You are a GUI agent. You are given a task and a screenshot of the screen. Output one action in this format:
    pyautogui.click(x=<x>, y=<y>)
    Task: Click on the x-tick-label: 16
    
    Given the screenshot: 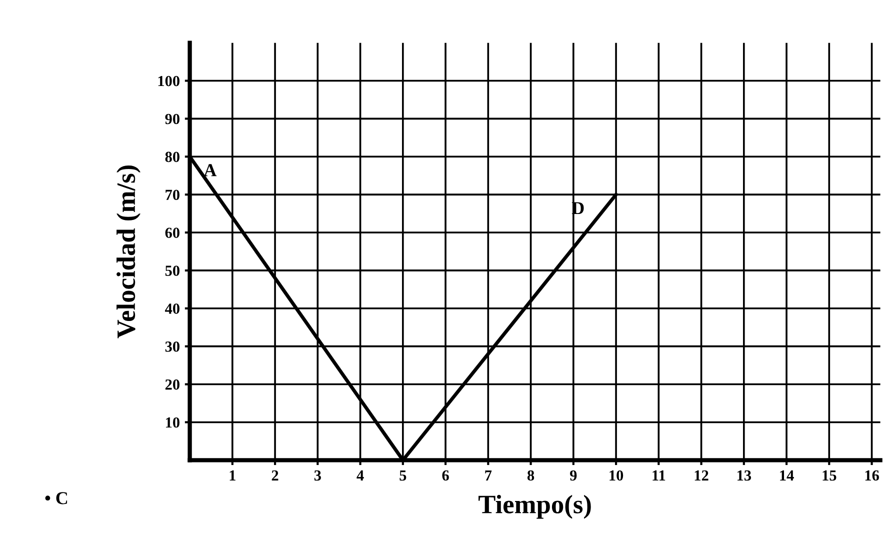 What is the action you would take?
    pyautogui.click(x=872, y=475)
    